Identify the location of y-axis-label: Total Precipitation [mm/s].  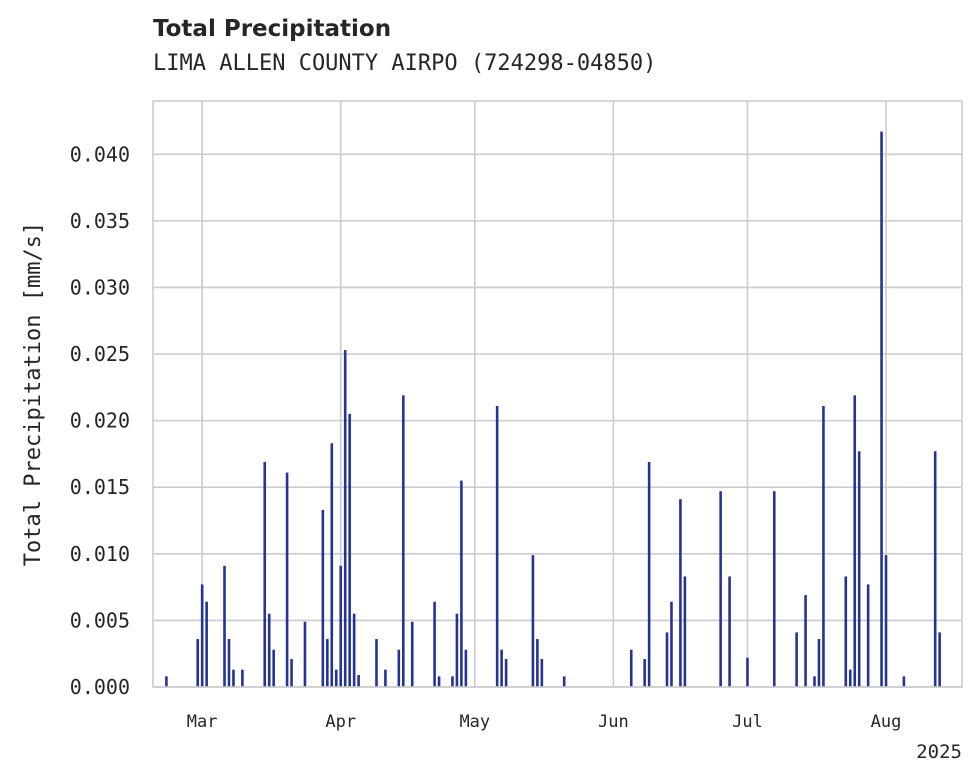
(33, 394).